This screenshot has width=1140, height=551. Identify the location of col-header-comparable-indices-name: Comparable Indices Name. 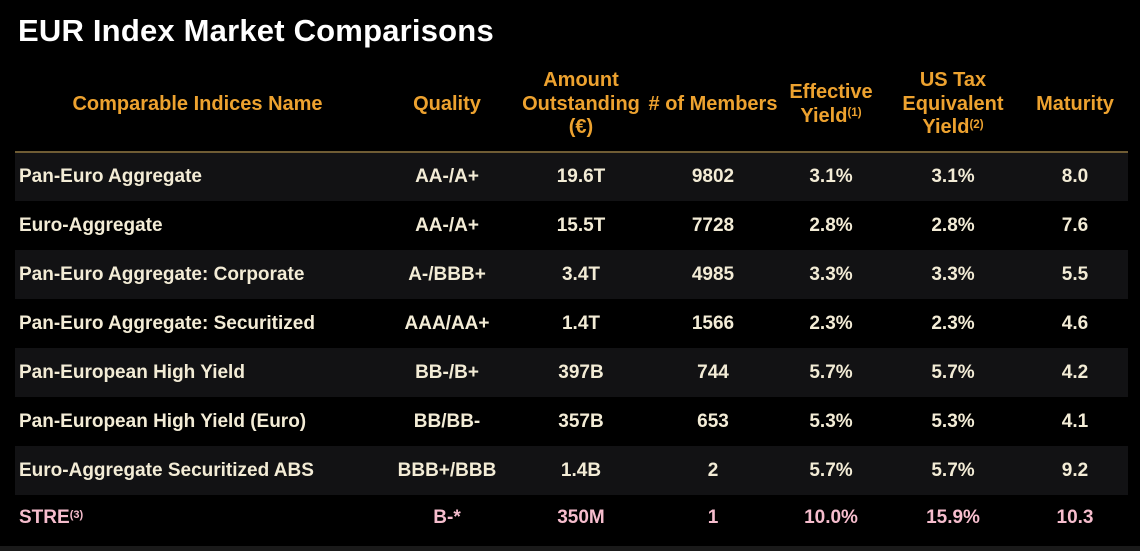
(197, 105).